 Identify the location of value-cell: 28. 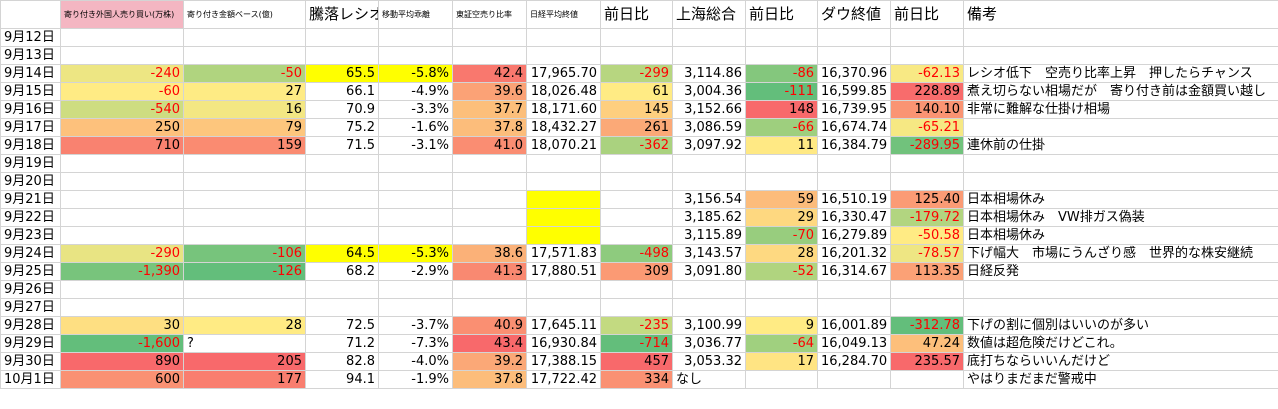
(244, 325).